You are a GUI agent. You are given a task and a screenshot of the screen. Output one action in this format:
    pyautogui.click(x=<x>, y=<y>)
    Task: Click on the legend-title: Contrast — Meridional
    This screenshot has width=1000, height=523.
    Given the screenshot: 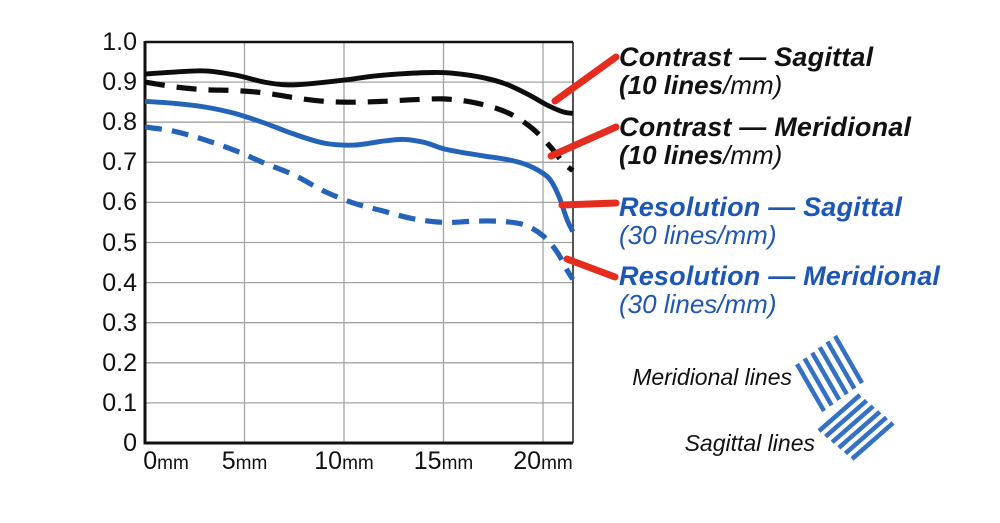 What is the action you would take?
    pyautogui.click(x=765, y=127)
    